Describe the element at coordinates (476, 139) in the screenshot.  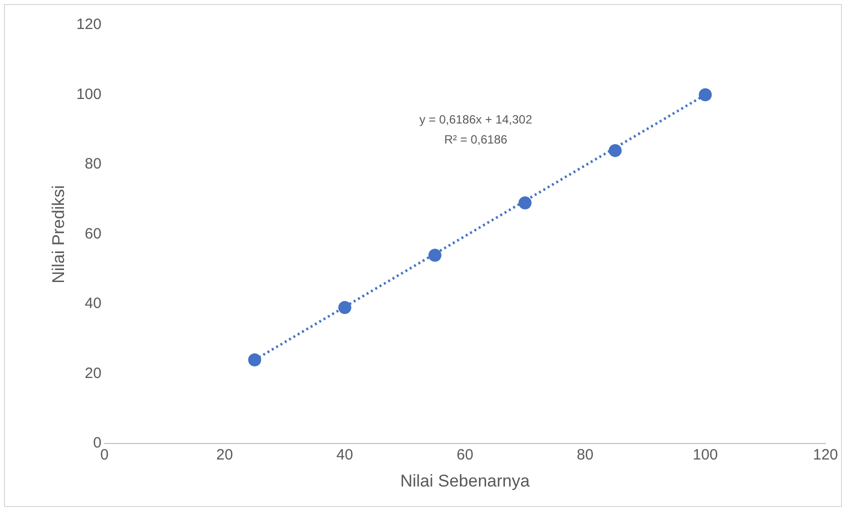
I see `annotation: R² = 0,6186` at that location.